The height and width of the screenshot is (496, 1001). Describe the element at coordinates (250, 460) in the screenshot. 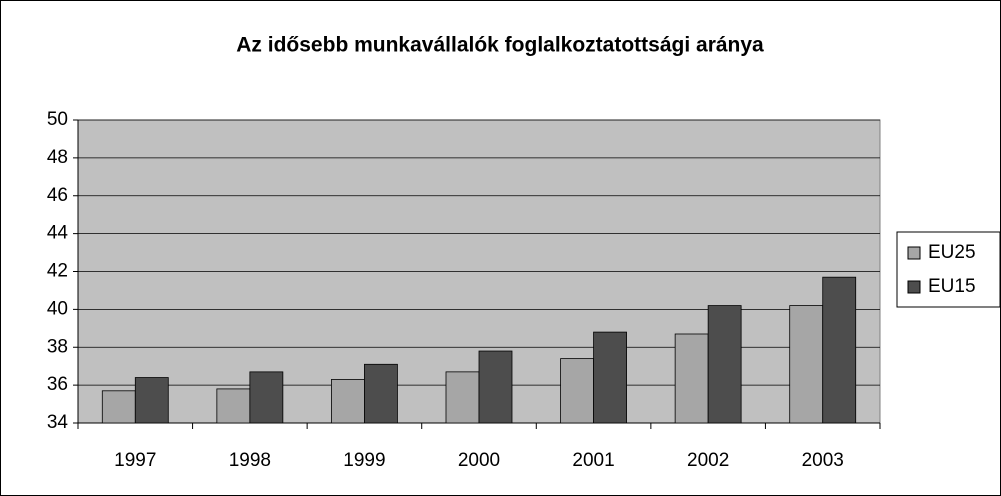

I see `x-tick-label: 1998` at that location.